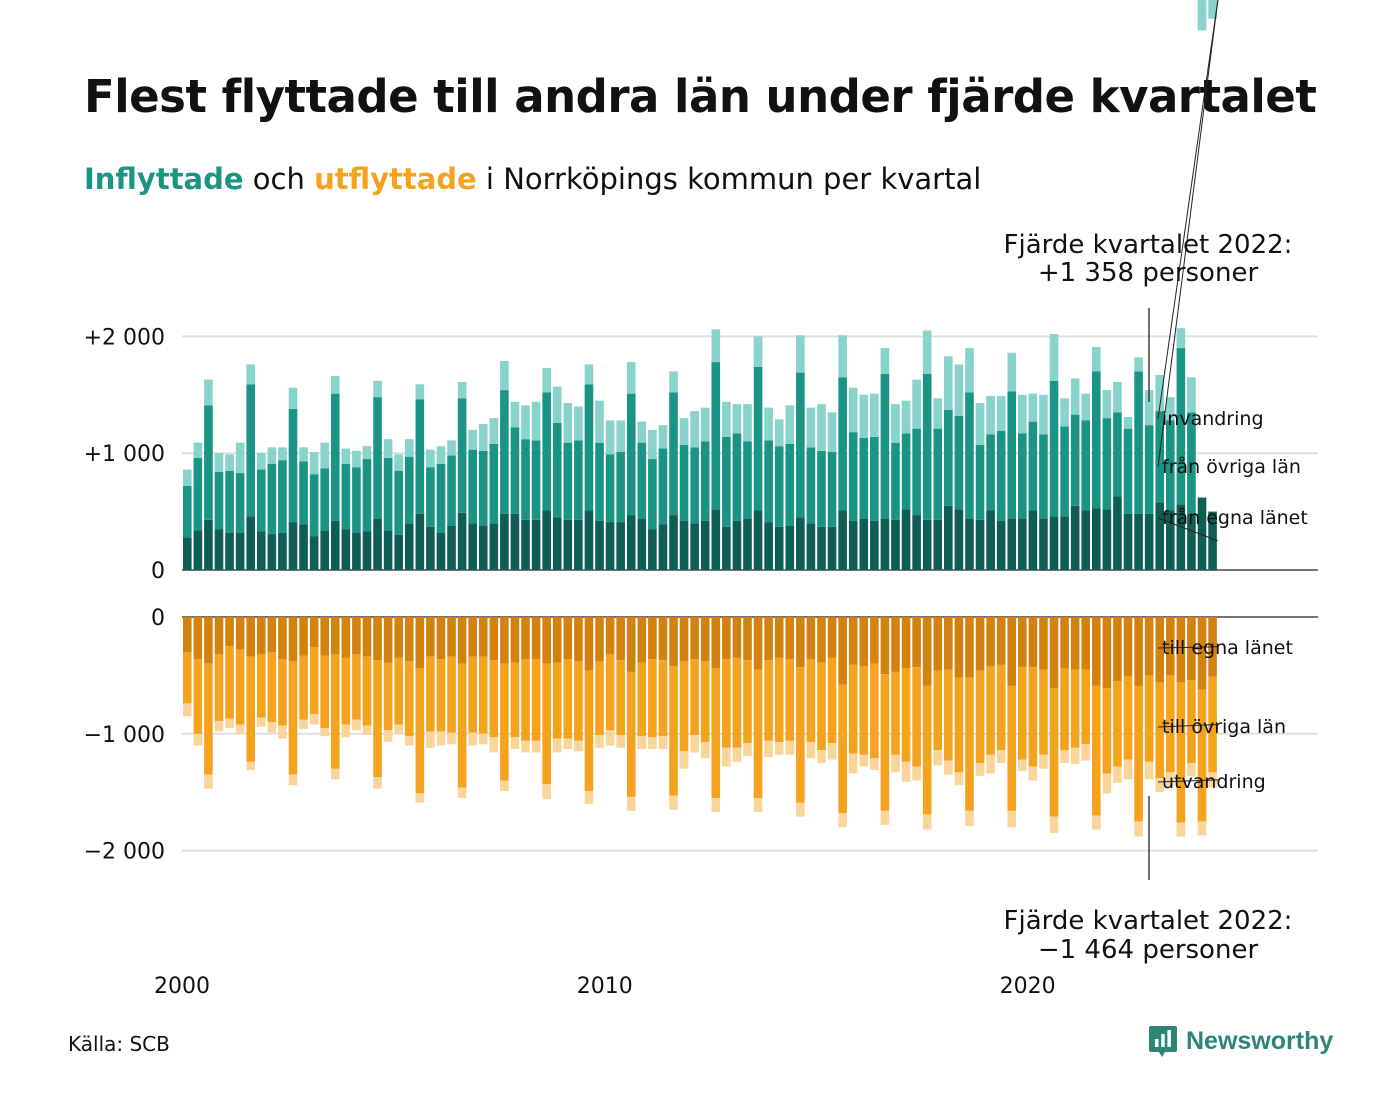 This screenshot has width=1400, height=1120. I want to click on y-tick-top: +2 000, so click(124, 337).